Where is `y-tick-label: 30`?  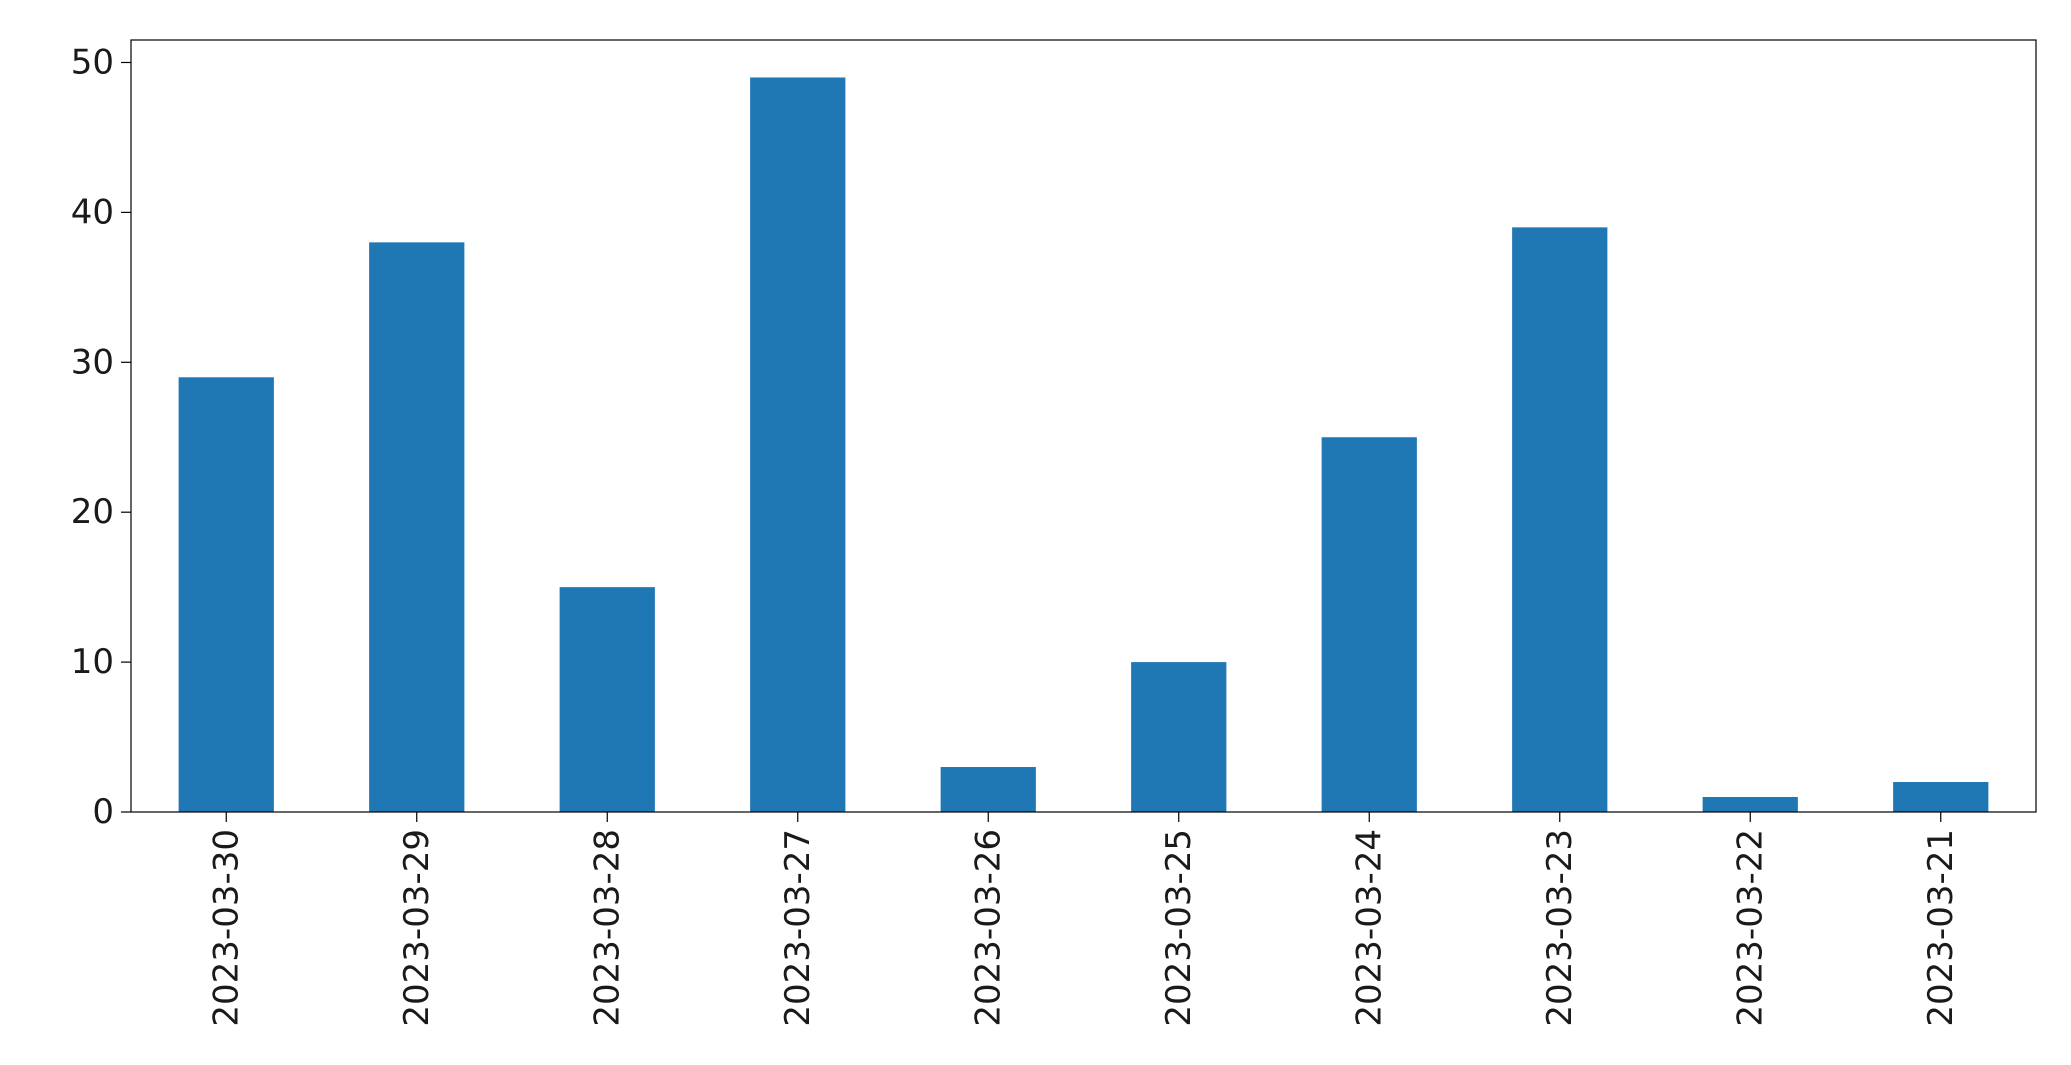
y-tick-label: 30 is located at coordinates (92, 362).